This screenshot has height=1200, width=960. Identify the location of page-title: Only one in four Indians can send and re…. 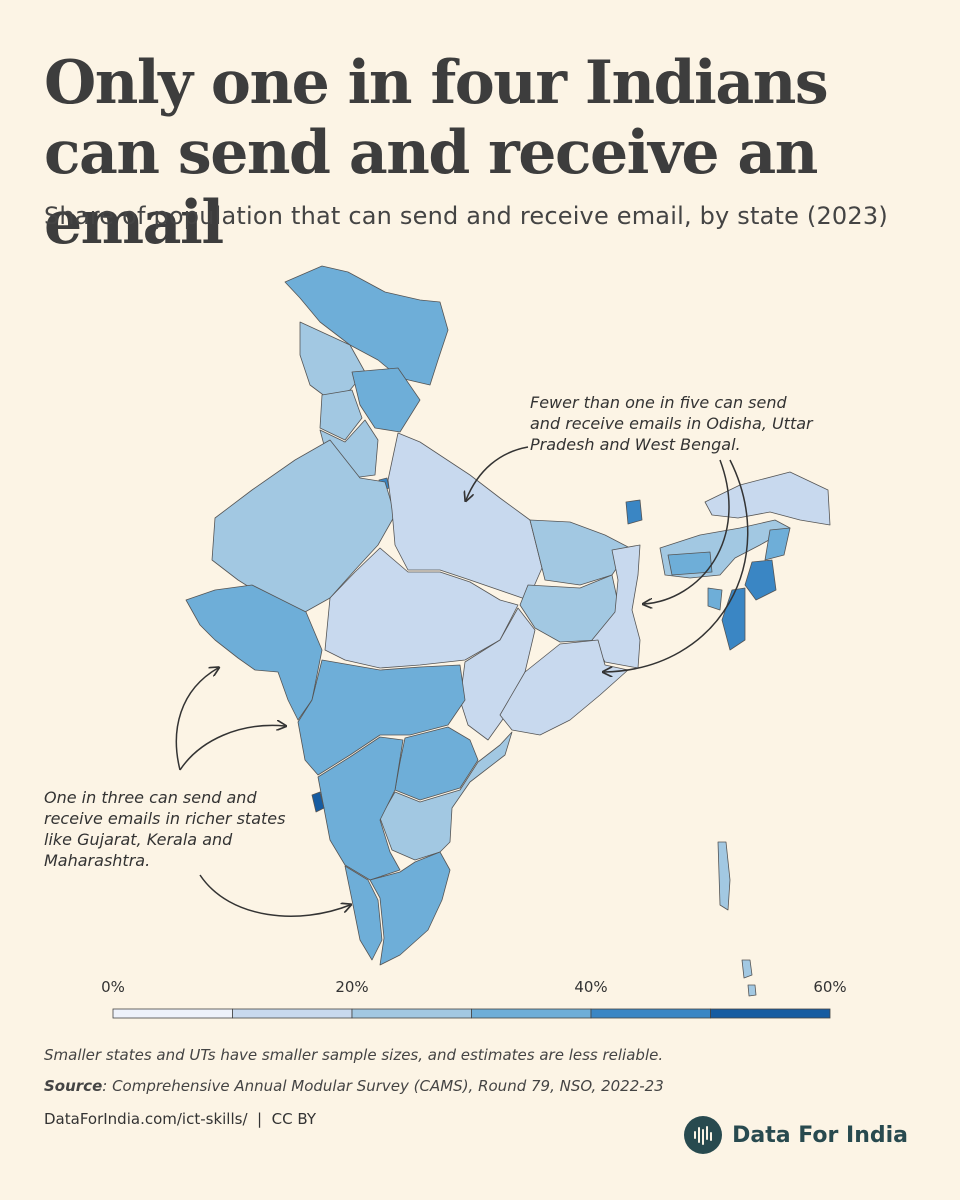
(436, 153).